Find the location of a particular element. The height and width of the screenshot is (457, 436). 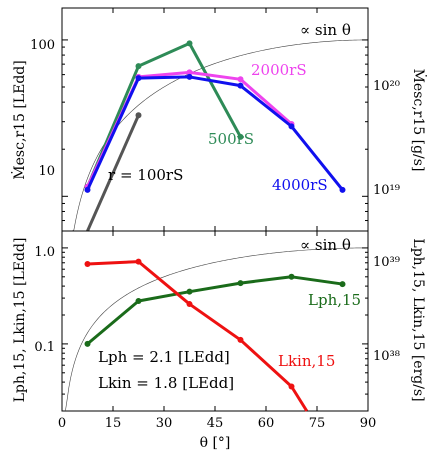

top-y-tick-label-100: 100 is located at coordinates (42, 45).